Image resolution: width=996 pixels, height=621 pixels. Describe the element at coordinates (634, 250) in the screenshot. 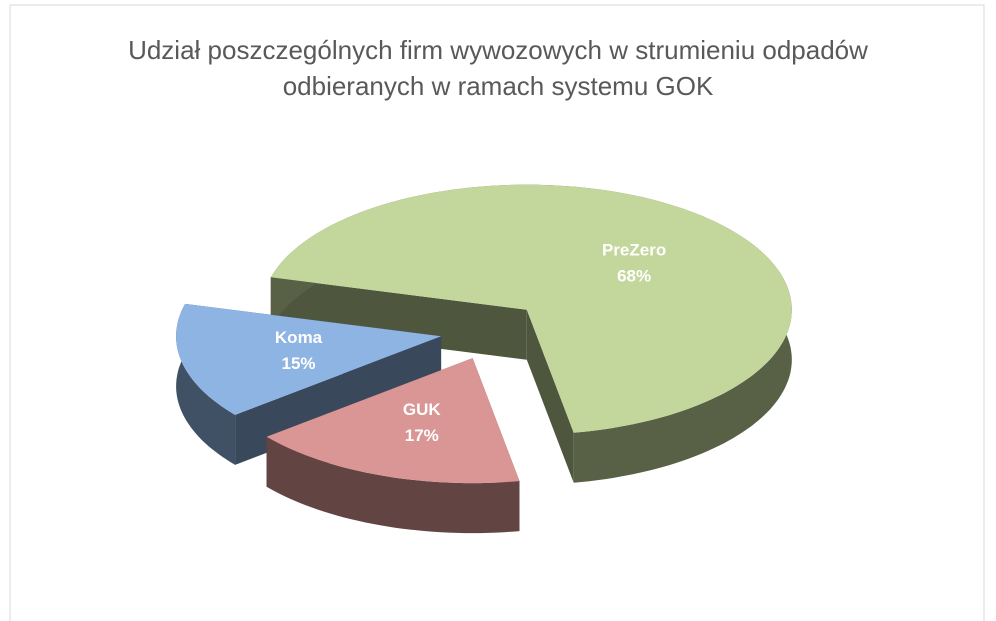

I see `slice-label: PreZero` at that location.